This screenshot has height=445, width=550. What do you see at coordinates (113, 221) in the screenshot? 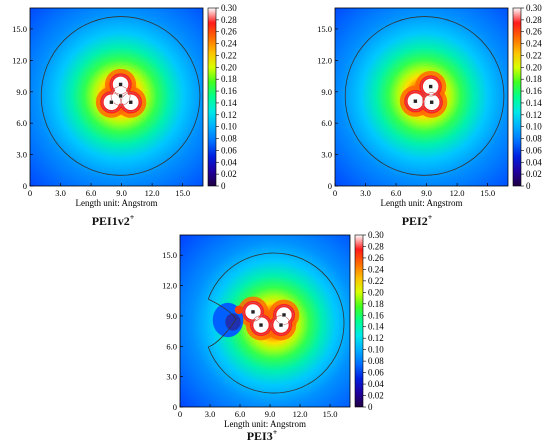
I see `chart-caption-1: PEI1v2+` at bounding box center [113, 221].